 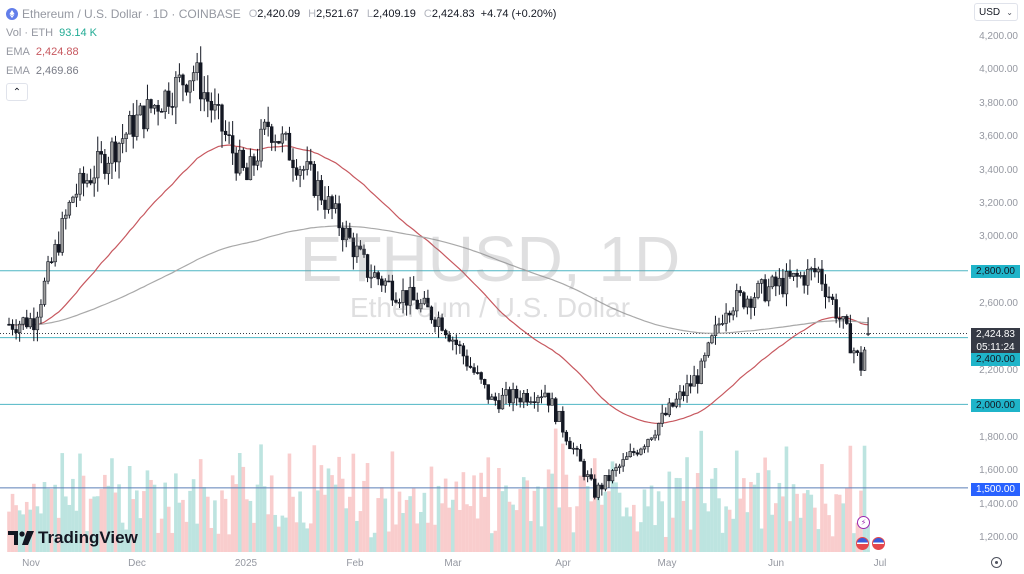 I want to click on volume-indicator-row: Vol · ETH 93.14 K, so click(x=281, y=32).